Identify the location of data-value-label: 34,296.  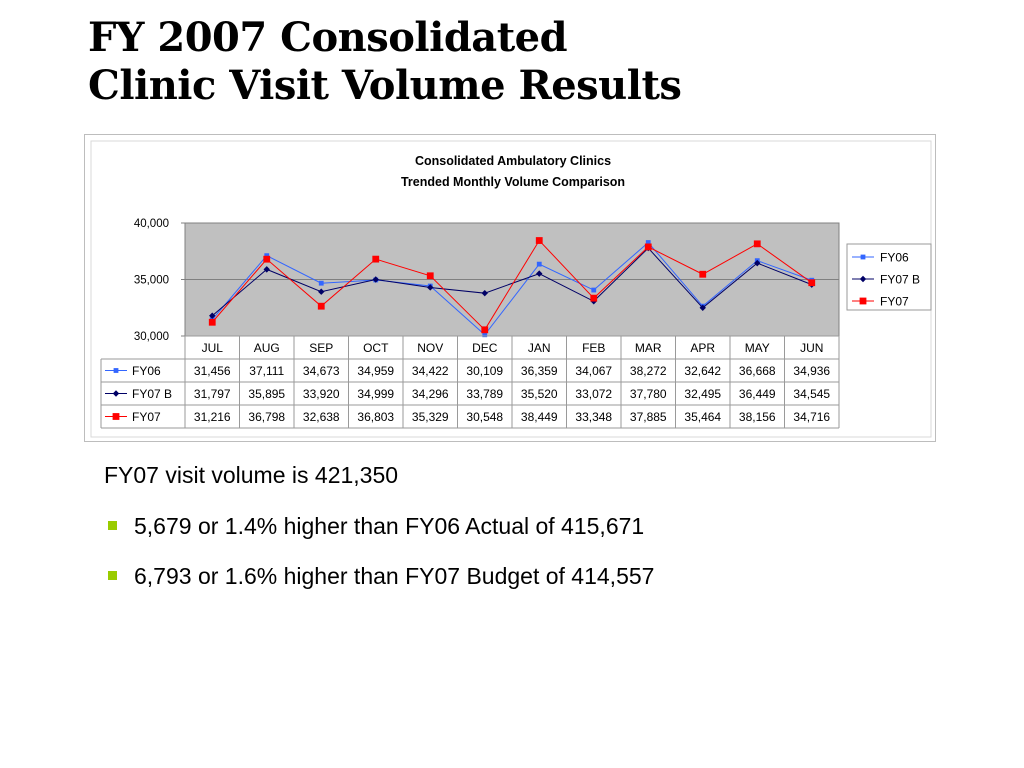
(430, 394).